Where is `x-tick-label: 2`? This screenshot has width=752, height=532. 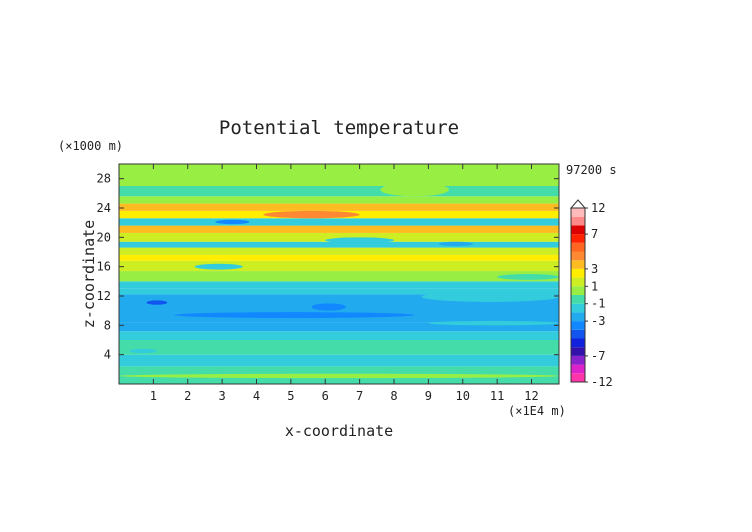
x-tick-label: 2 is located at coordinates (187, 396).